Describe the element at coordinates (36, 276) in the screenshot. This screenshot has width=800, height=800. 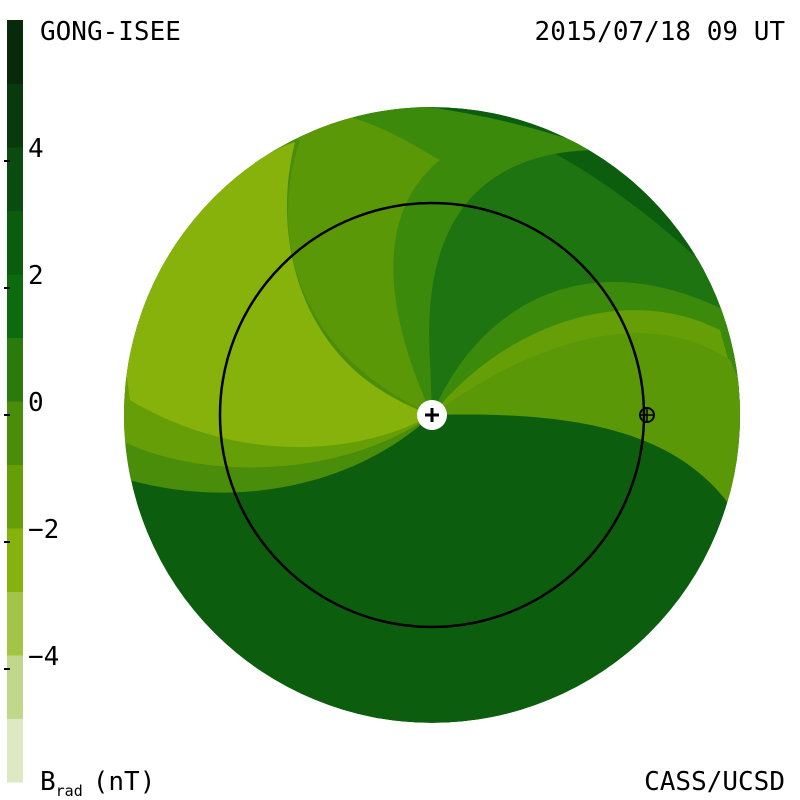
I see `colorbar-tick-label: 2` at that location.